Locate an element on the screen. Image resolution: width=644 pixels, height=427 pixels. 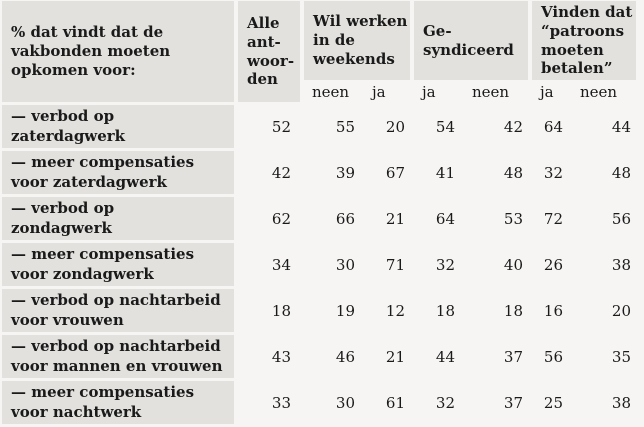
row-label: — meer compensaties voor nachtwerk is located at coordinates (118, 402).